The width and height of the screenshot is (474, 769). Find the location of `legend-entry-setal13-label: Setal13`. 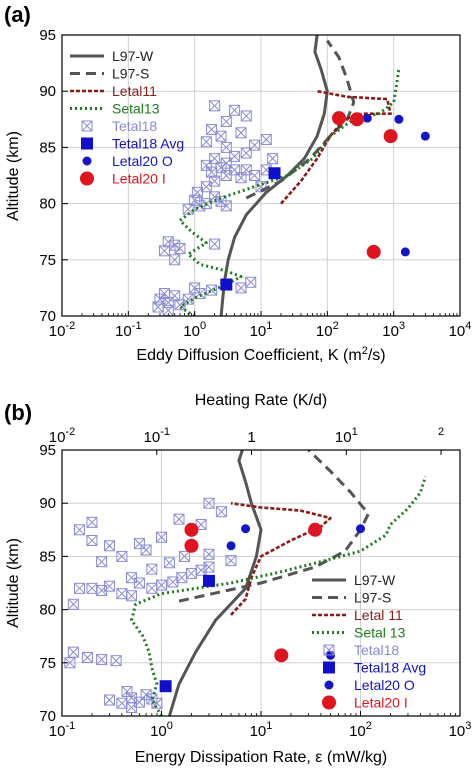

legend-entry-setal13-label: Setal13 is located at coordinates (136, 109).